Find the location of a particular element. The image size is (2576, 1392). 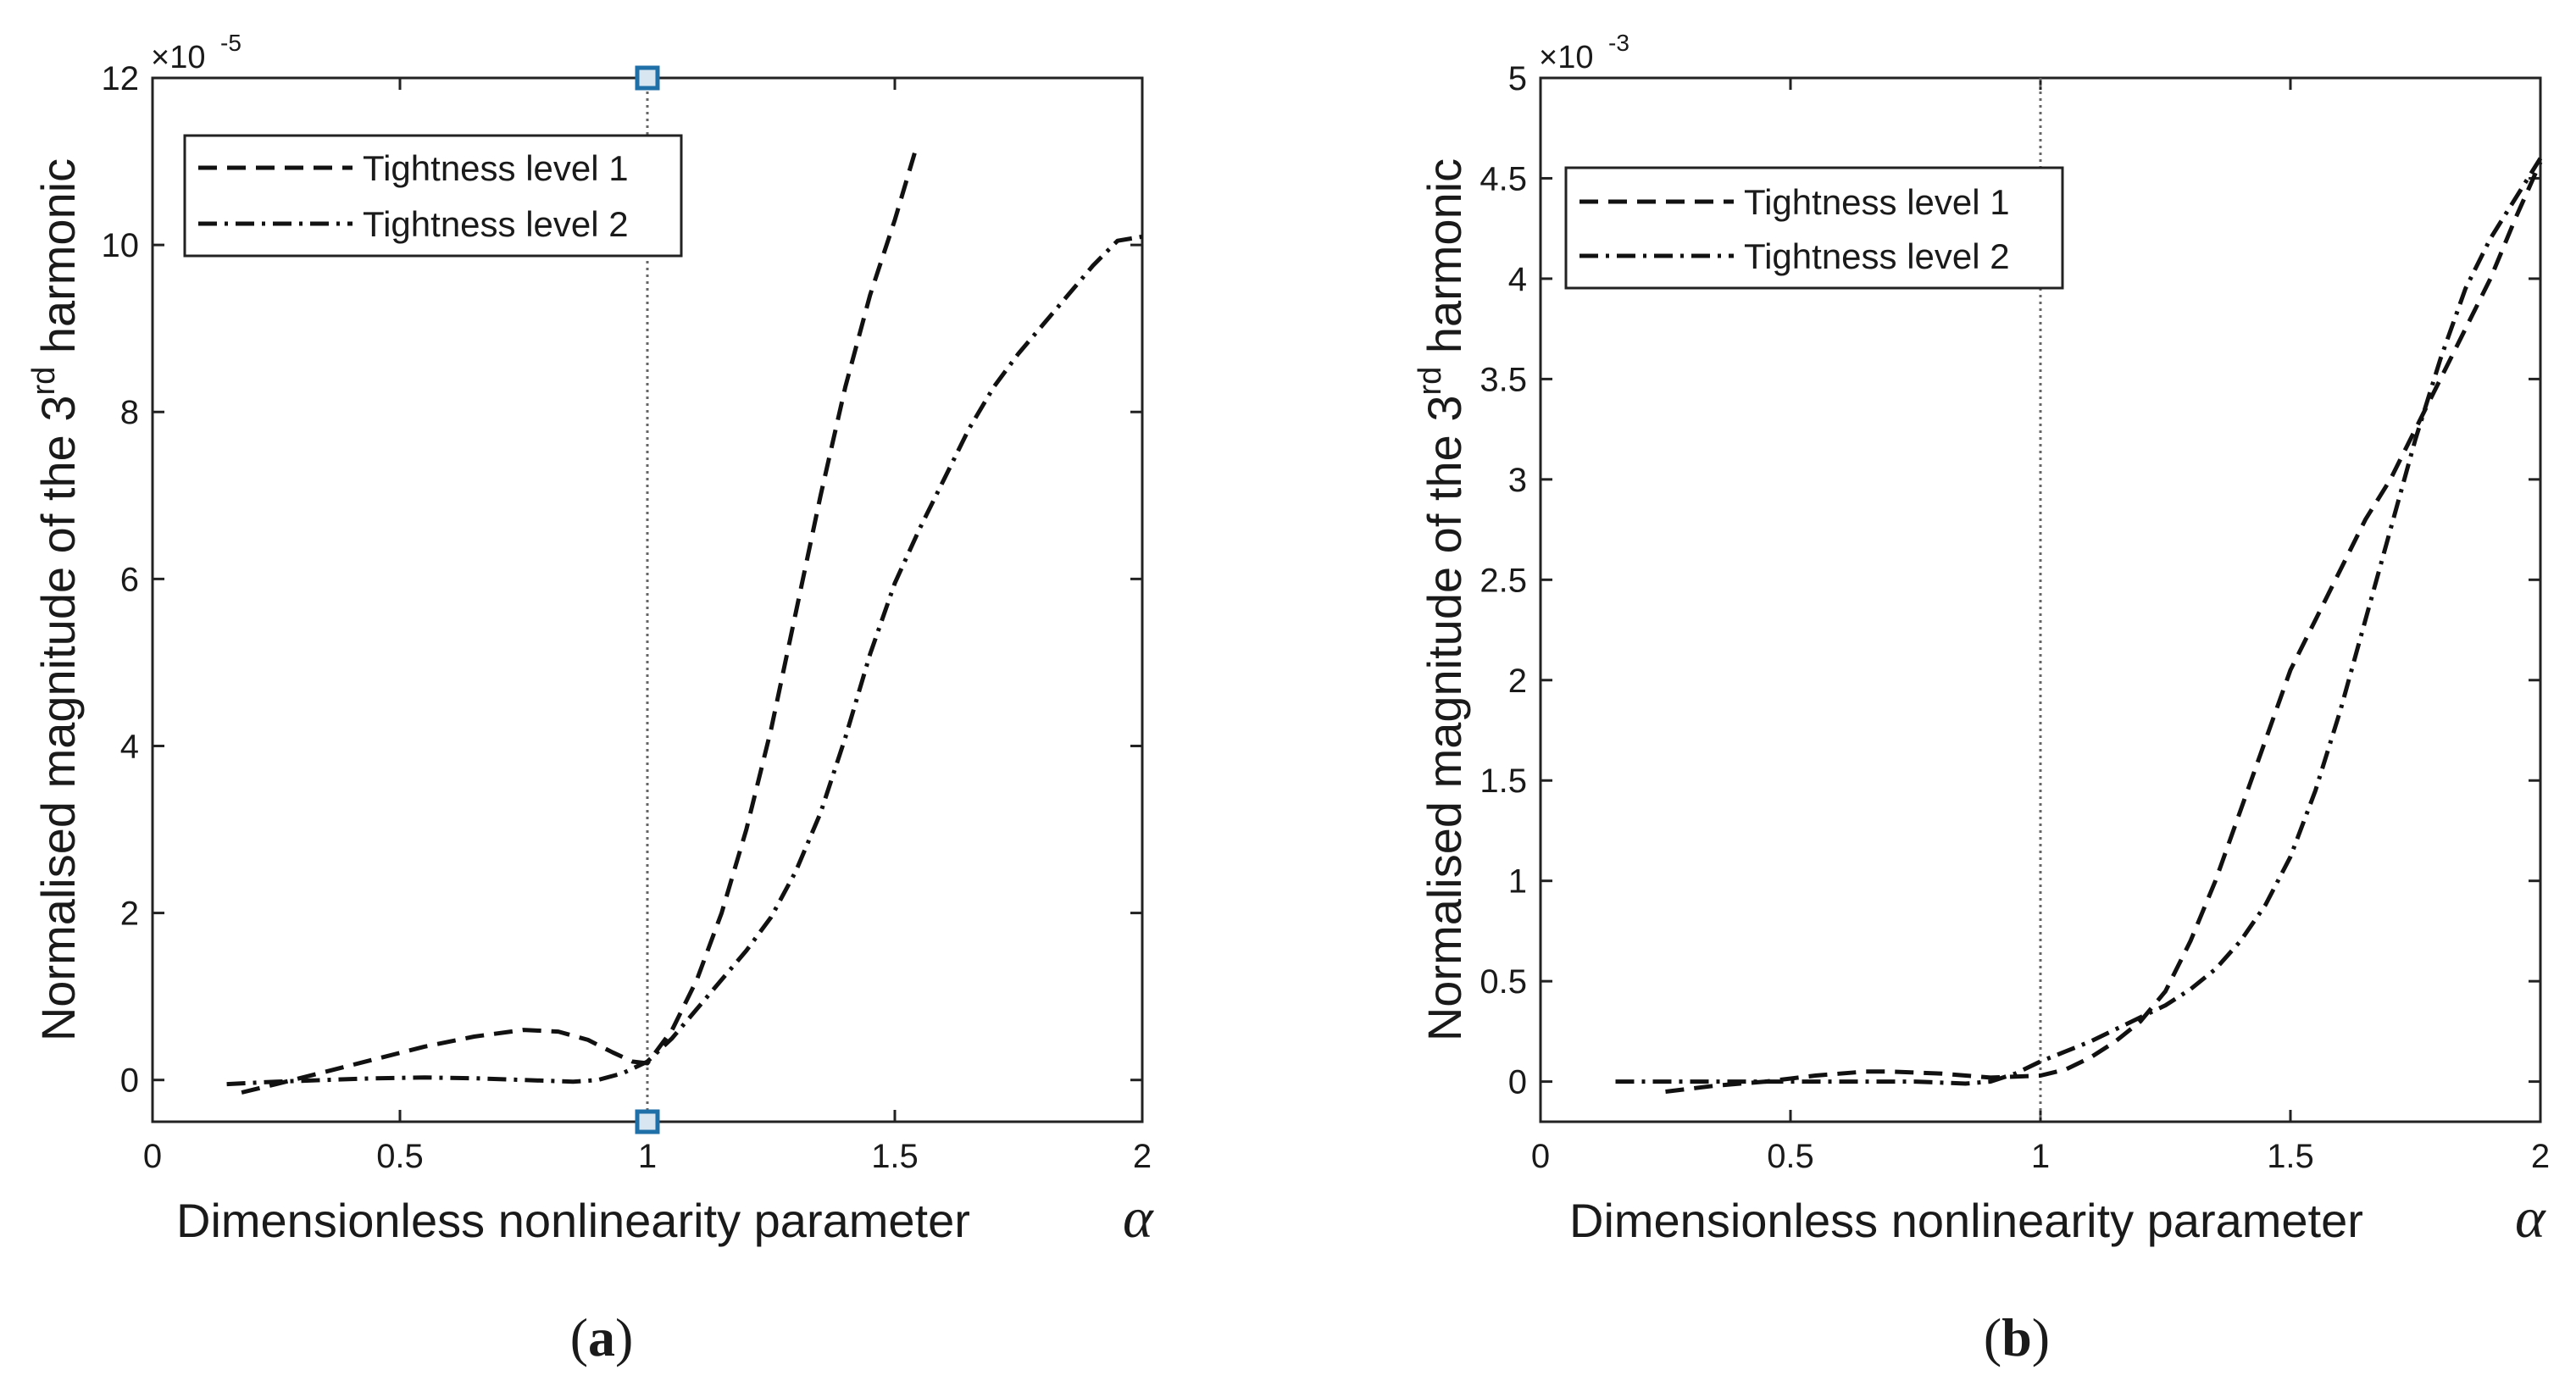

chart-b-ytick-label: 1 is located at coordinates (1517, 882).